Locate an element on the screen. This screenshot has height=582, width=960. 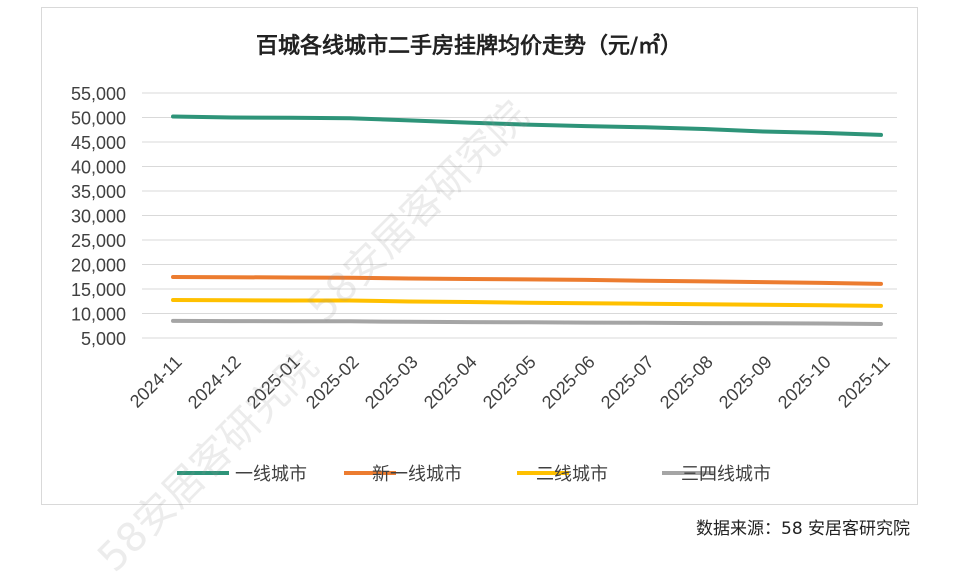
x-tick-label: 2024-12 is located at coordinates (214, 382).